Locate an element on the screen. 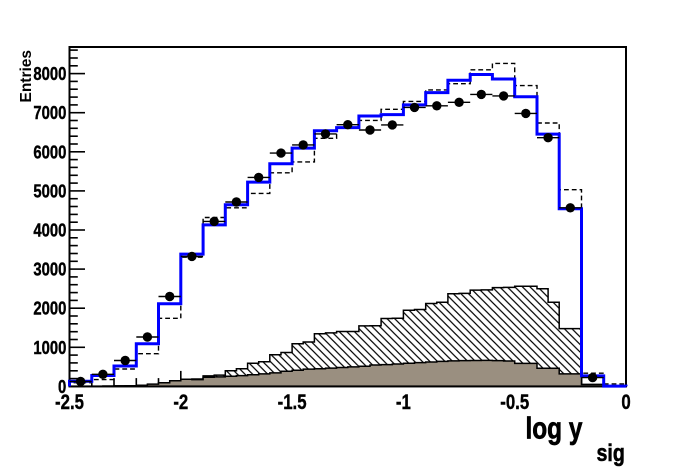 This screenshot has height=472, width=696. svg-text: 2000 is located at coordinates (49, 308).